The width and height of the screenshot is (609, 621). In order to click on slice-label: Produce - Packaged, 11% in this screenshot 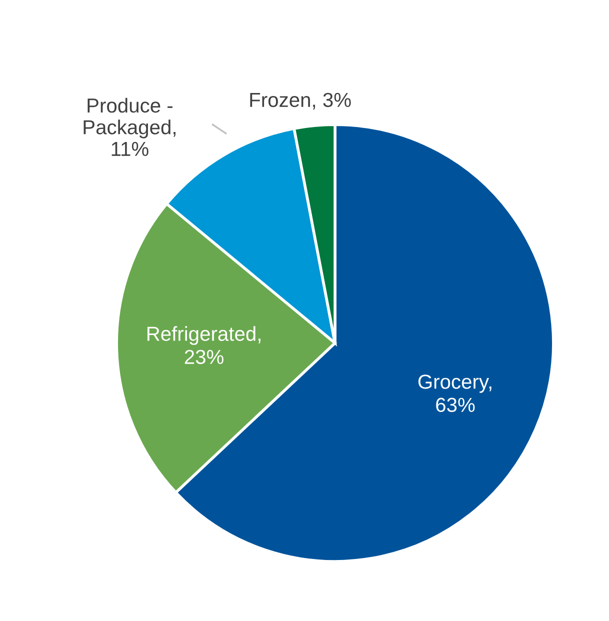, I will do `click(130, 127)`.